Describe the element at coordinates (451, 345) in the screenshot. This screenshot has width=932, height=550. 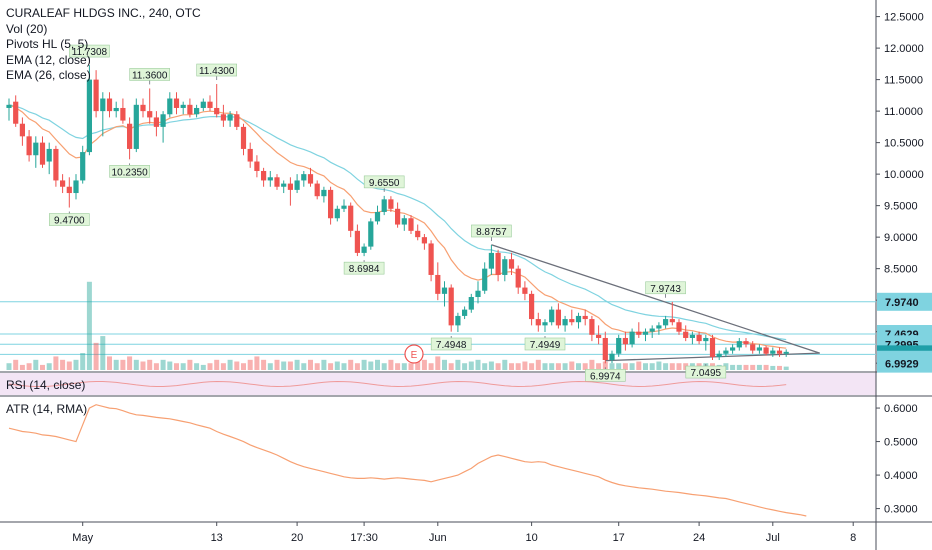
I see `pivot-label-text: 7.4948` at that location.